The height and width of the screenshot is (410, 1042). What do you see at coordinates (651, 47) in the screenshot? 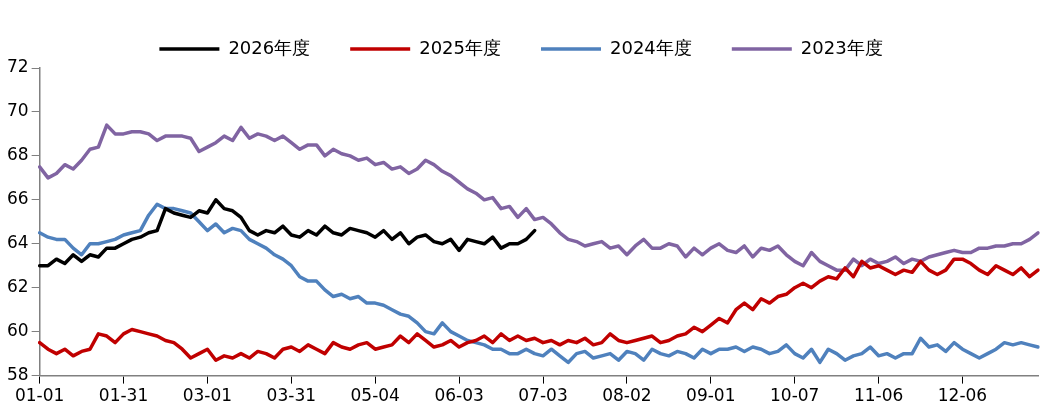
I see `legend-label: 2024年度` at bounding box center [651, 47].